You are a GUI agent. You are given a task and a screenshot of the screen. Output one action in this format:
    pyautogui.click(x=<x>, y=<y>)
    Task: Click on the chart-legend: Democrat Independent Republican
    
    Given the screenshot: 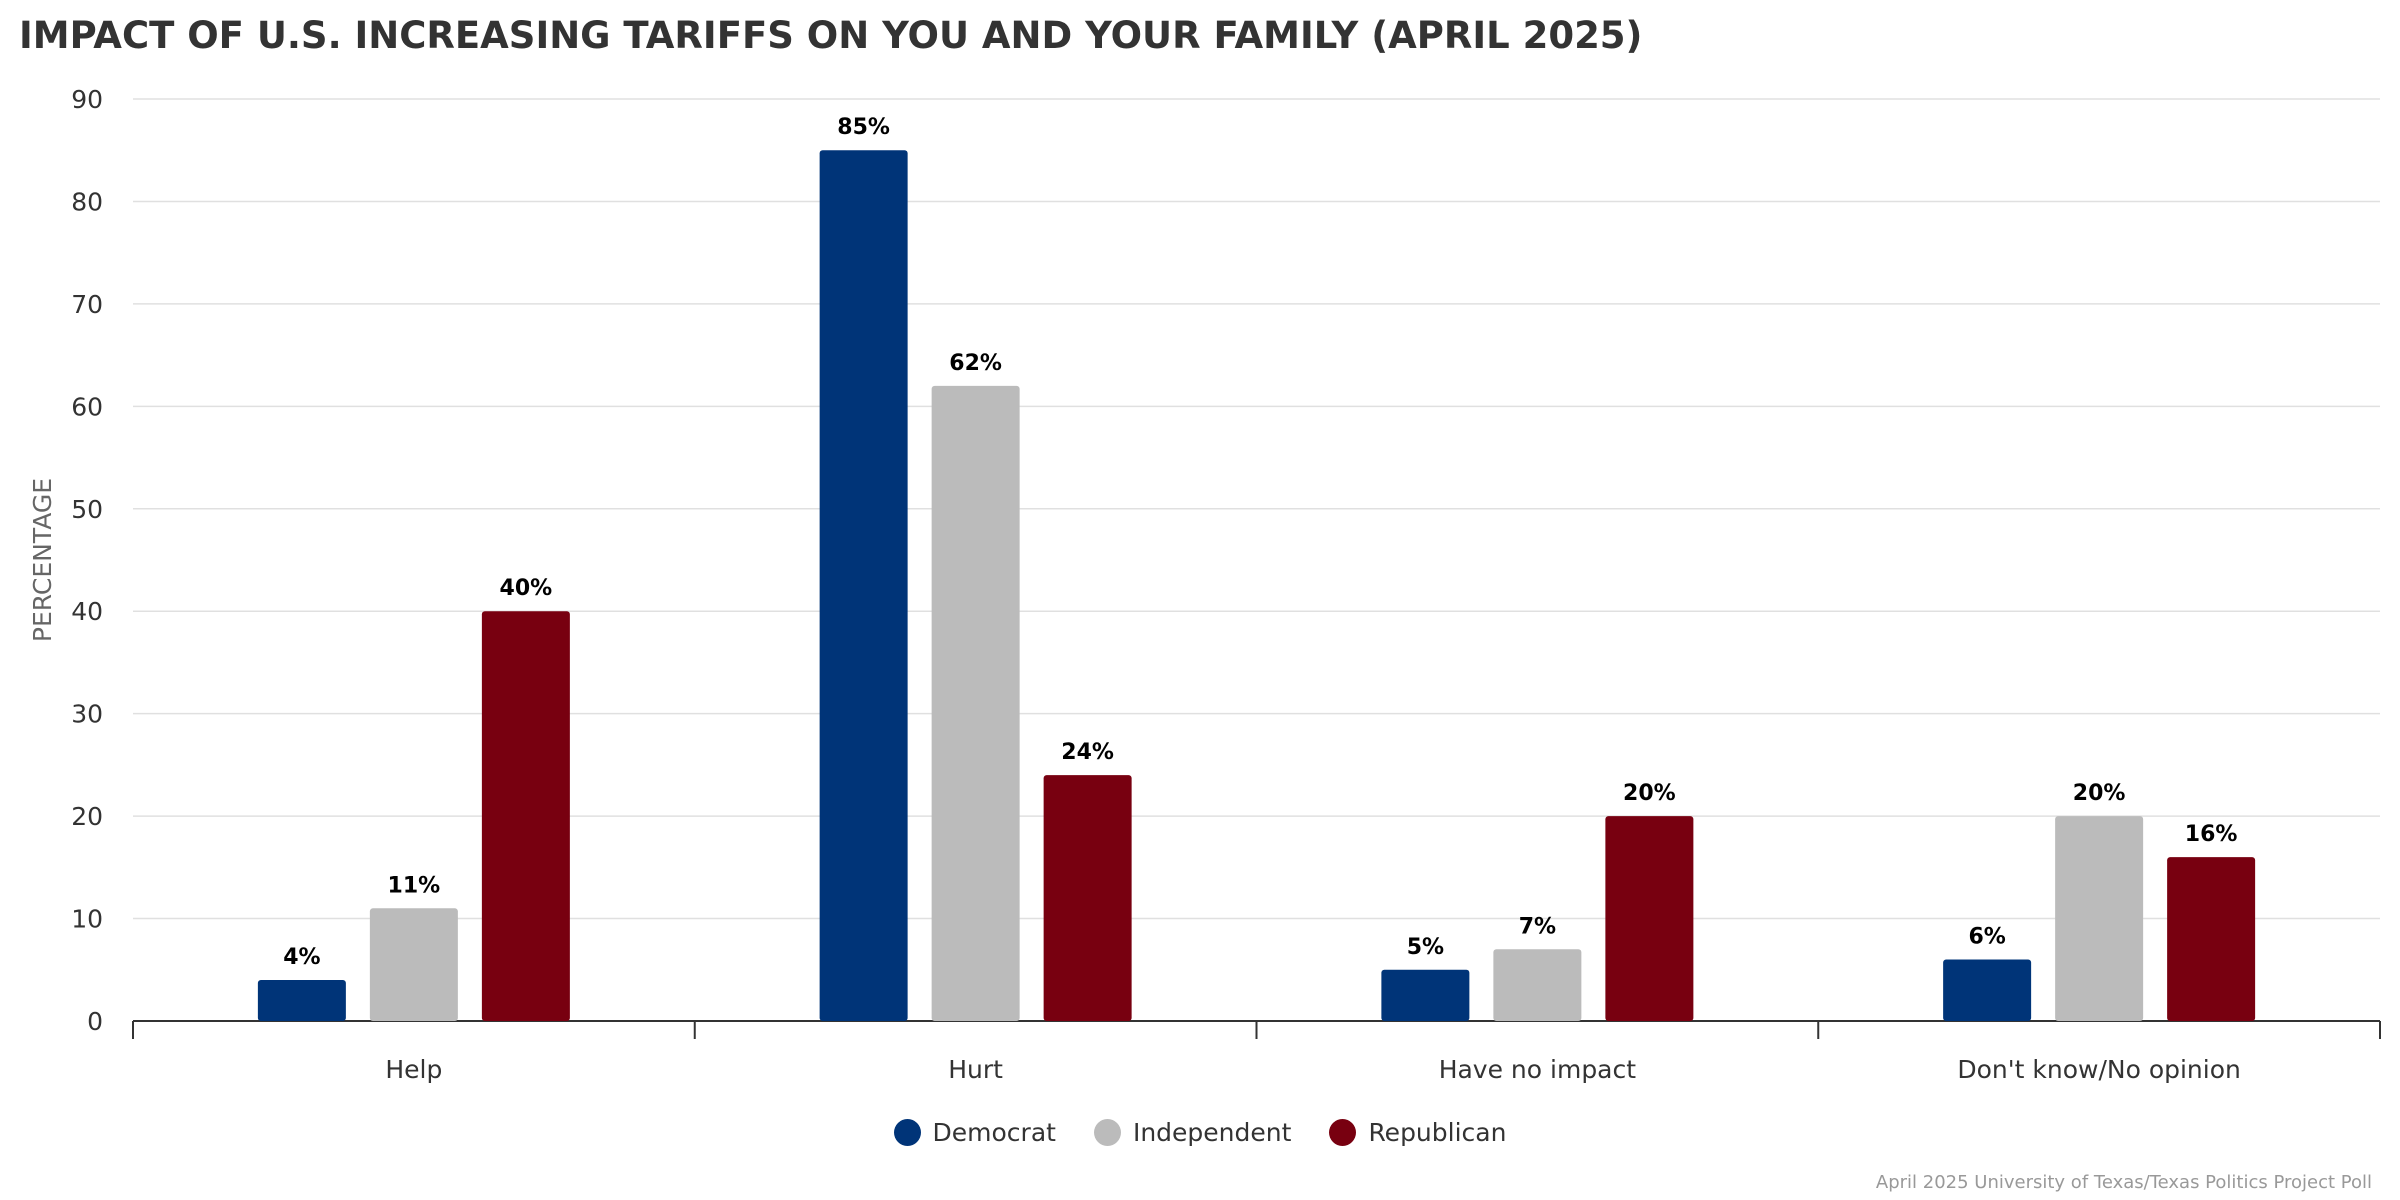 What is the action you would take?
    pyautogui.click(x=1200, y=1132)
    